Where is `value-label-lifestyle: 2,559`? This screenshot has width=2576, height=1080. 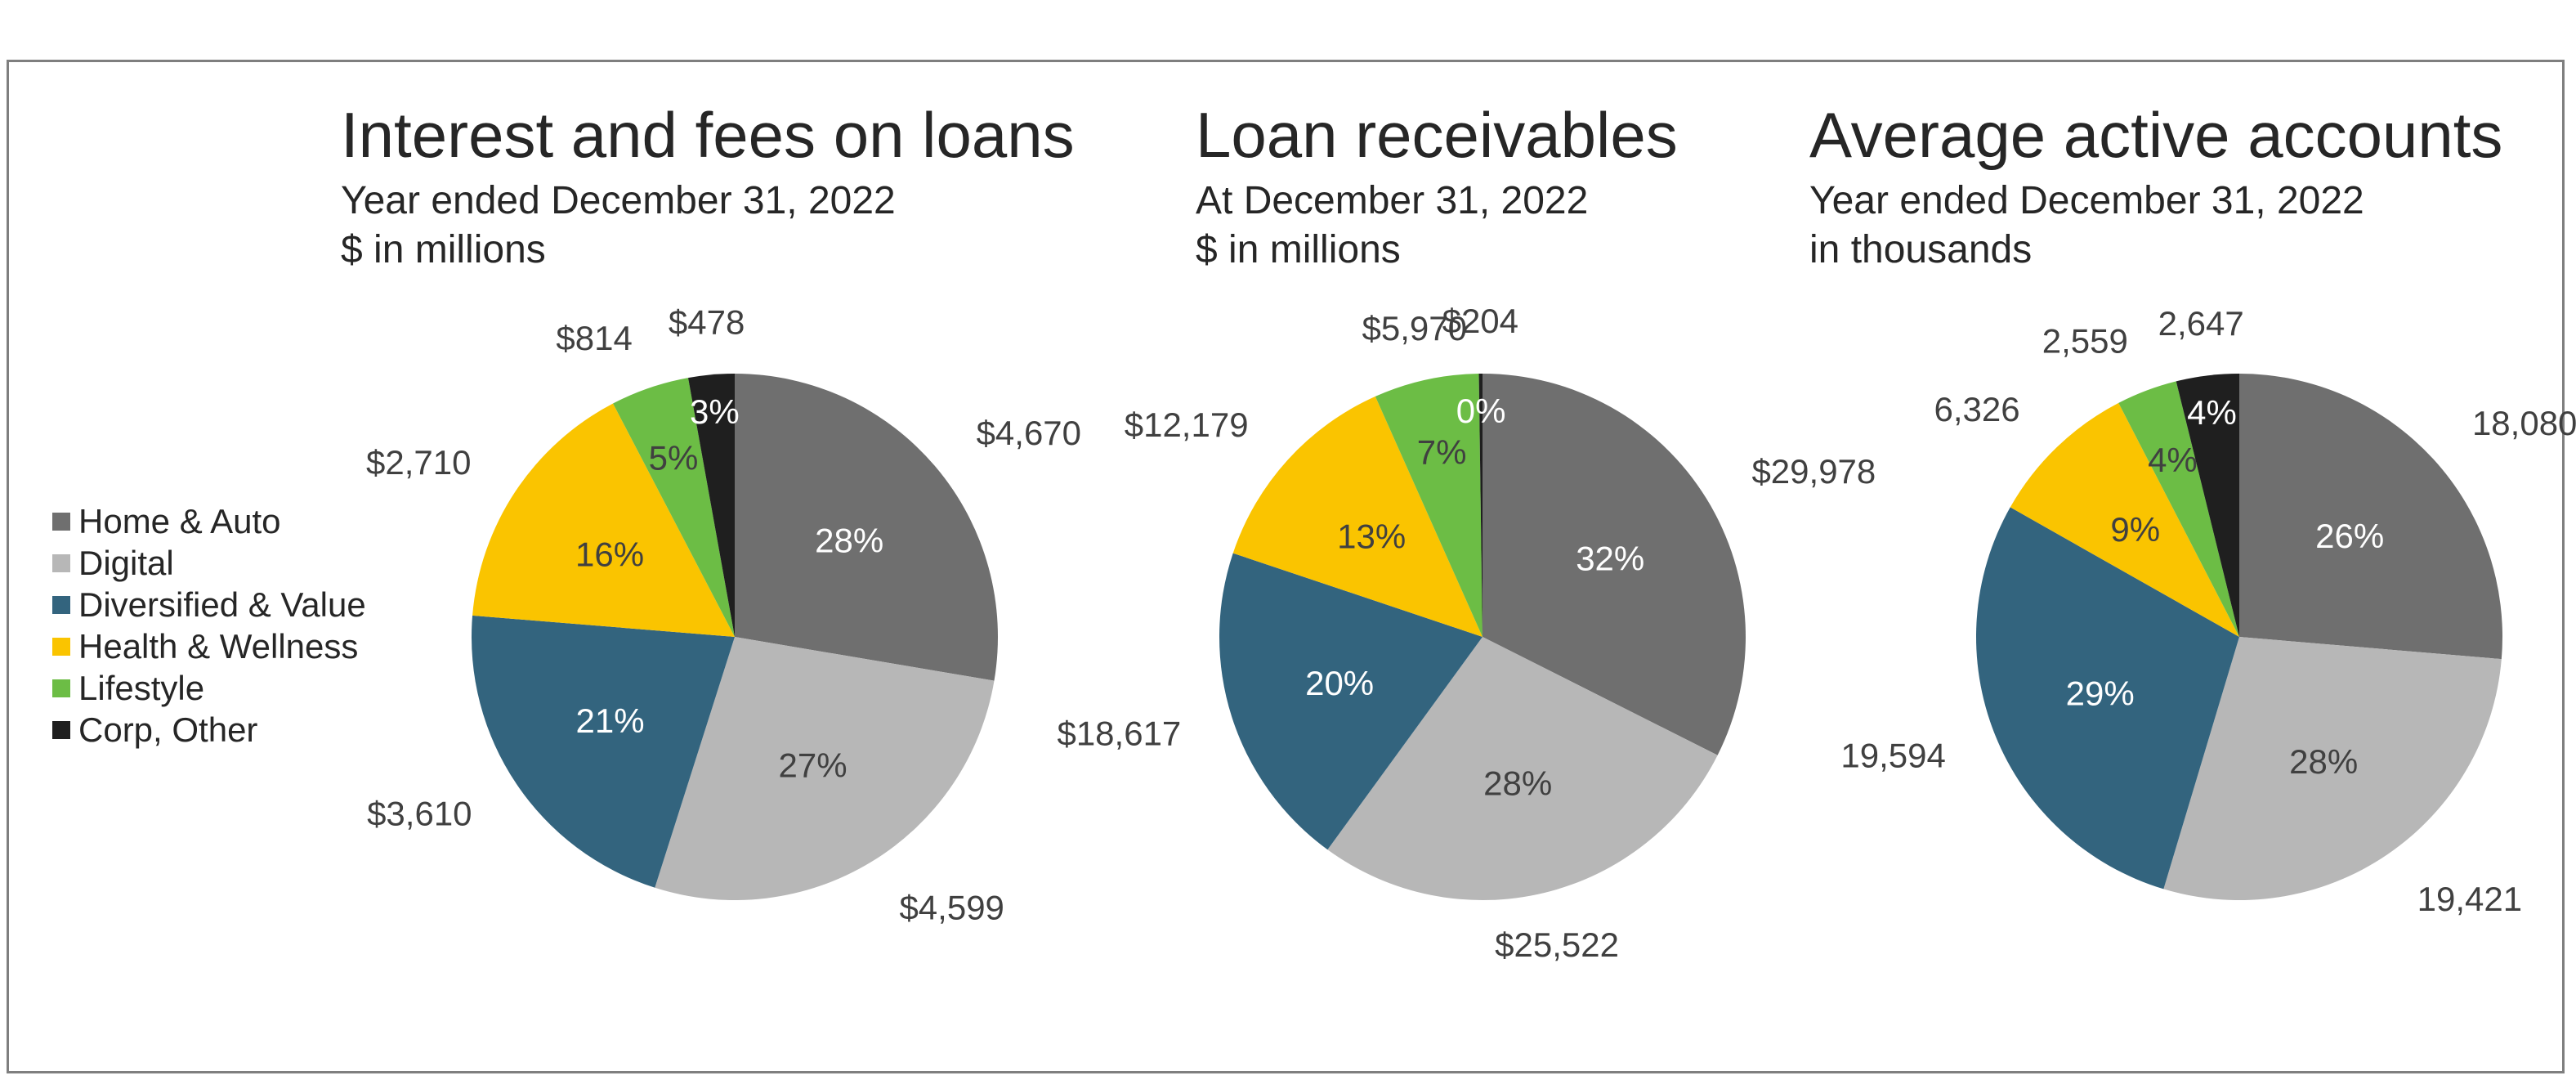
value-label-lifestyle: 2,559 is located at coordinates (2085, 341).